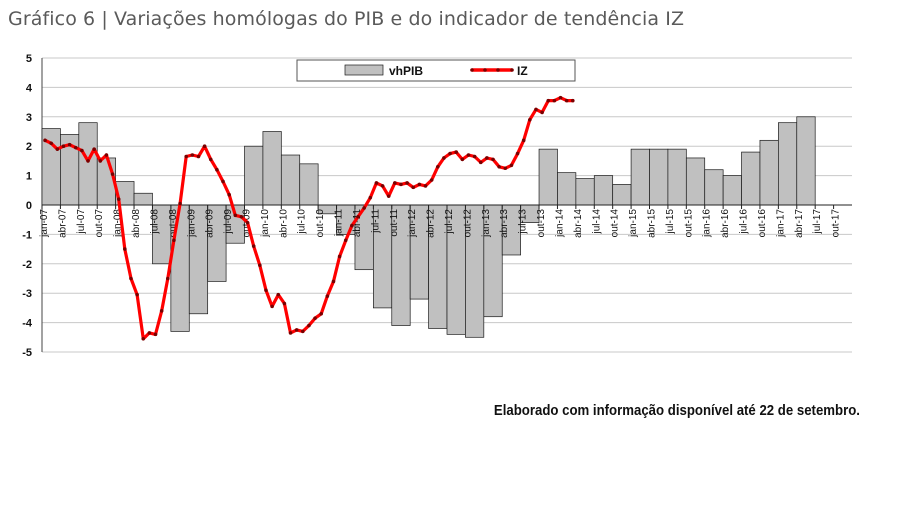  Describe the element at coordinates (265, 223) in the screenshot. I see `x-tick-label: jan-10` at that location.